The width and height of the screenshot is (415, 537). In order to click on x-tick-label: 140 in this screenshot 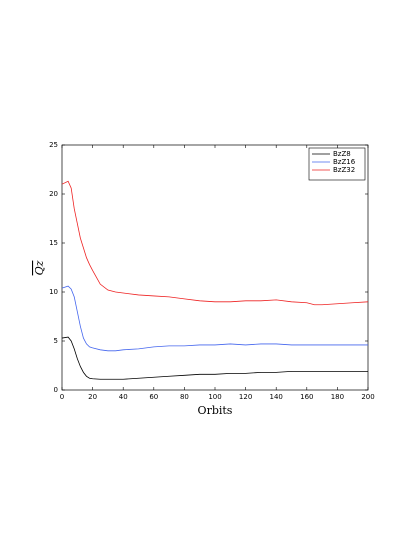, I will do `click(276, 397)`.